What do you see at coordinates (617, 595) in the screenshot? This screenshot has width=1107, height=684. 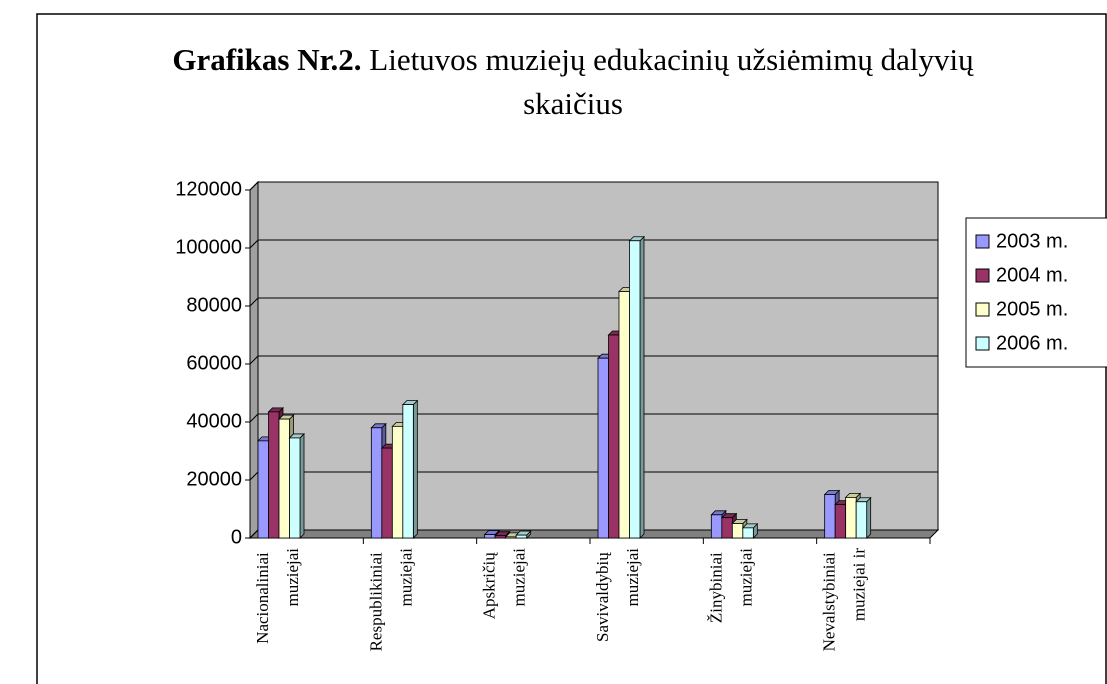 I see `x-tick-label: Savivaldybių muziejai` at bounding box center [617, 595].